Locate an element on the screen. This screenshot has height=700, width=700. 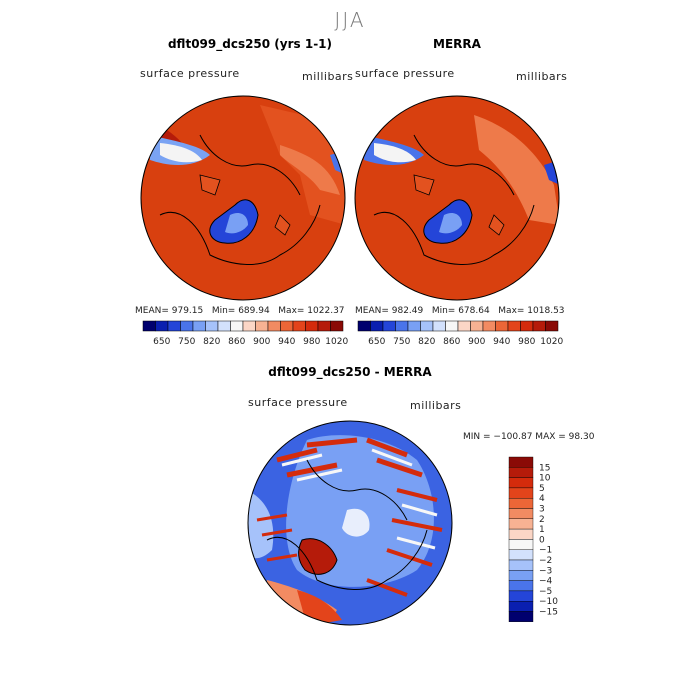
panel2-colorbar-tick-label: 750 is located at coordinates (401, 342).